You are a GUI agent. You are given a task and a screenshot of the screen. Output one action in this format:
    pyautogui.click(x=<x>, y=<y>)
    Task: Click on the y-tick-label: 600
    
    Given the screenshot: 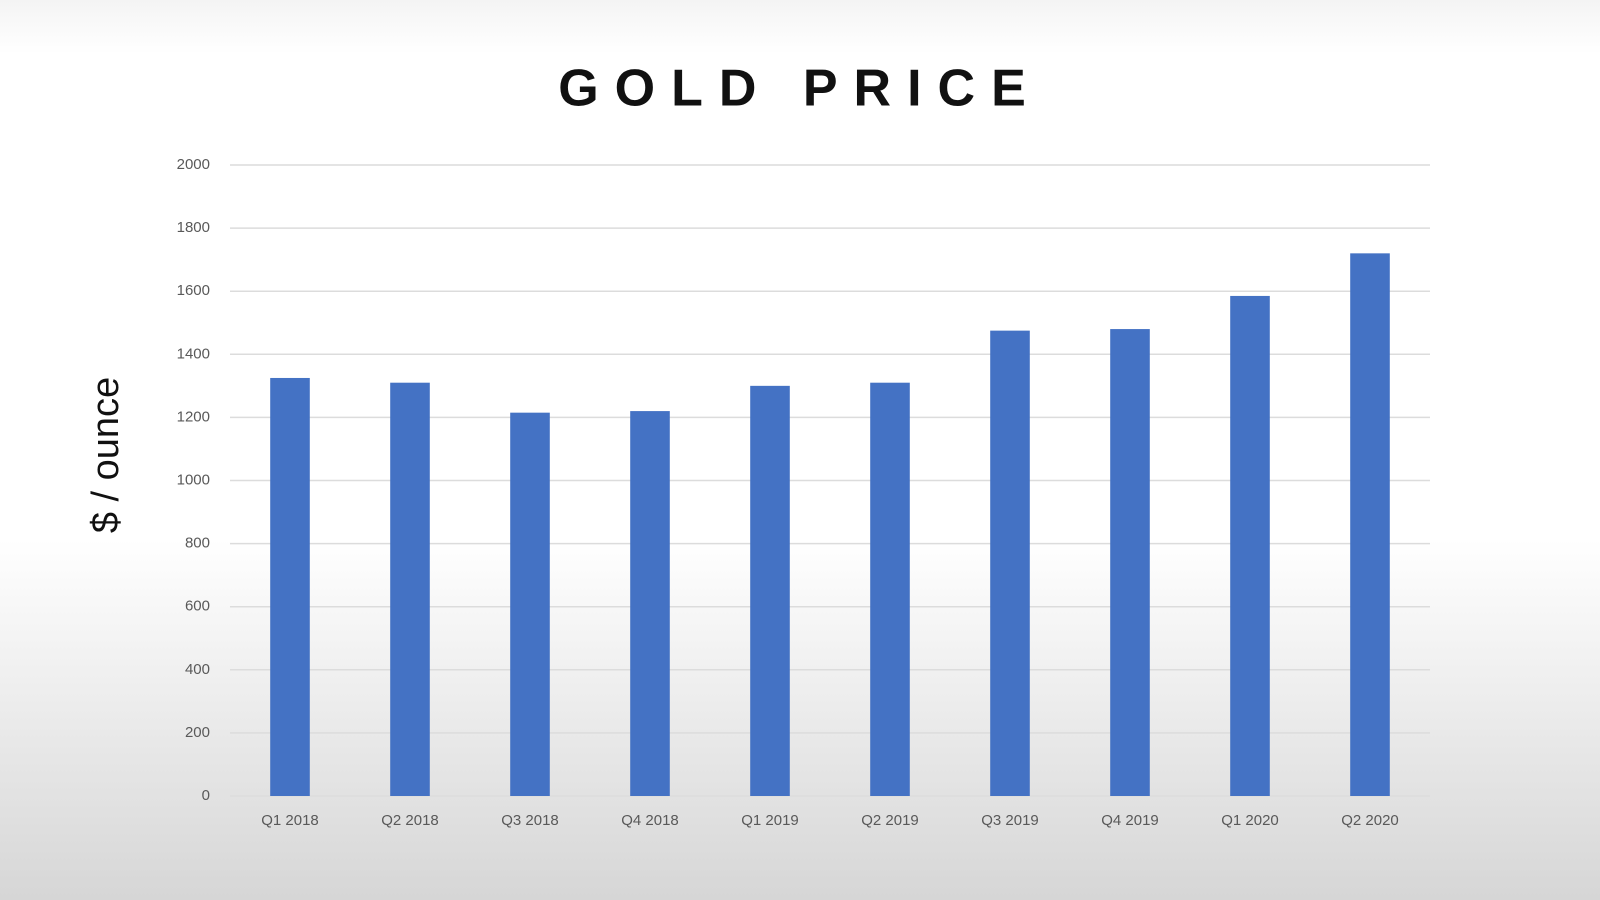 What is the action you would take?
    pyautogui.click(x=197, y=606)
    